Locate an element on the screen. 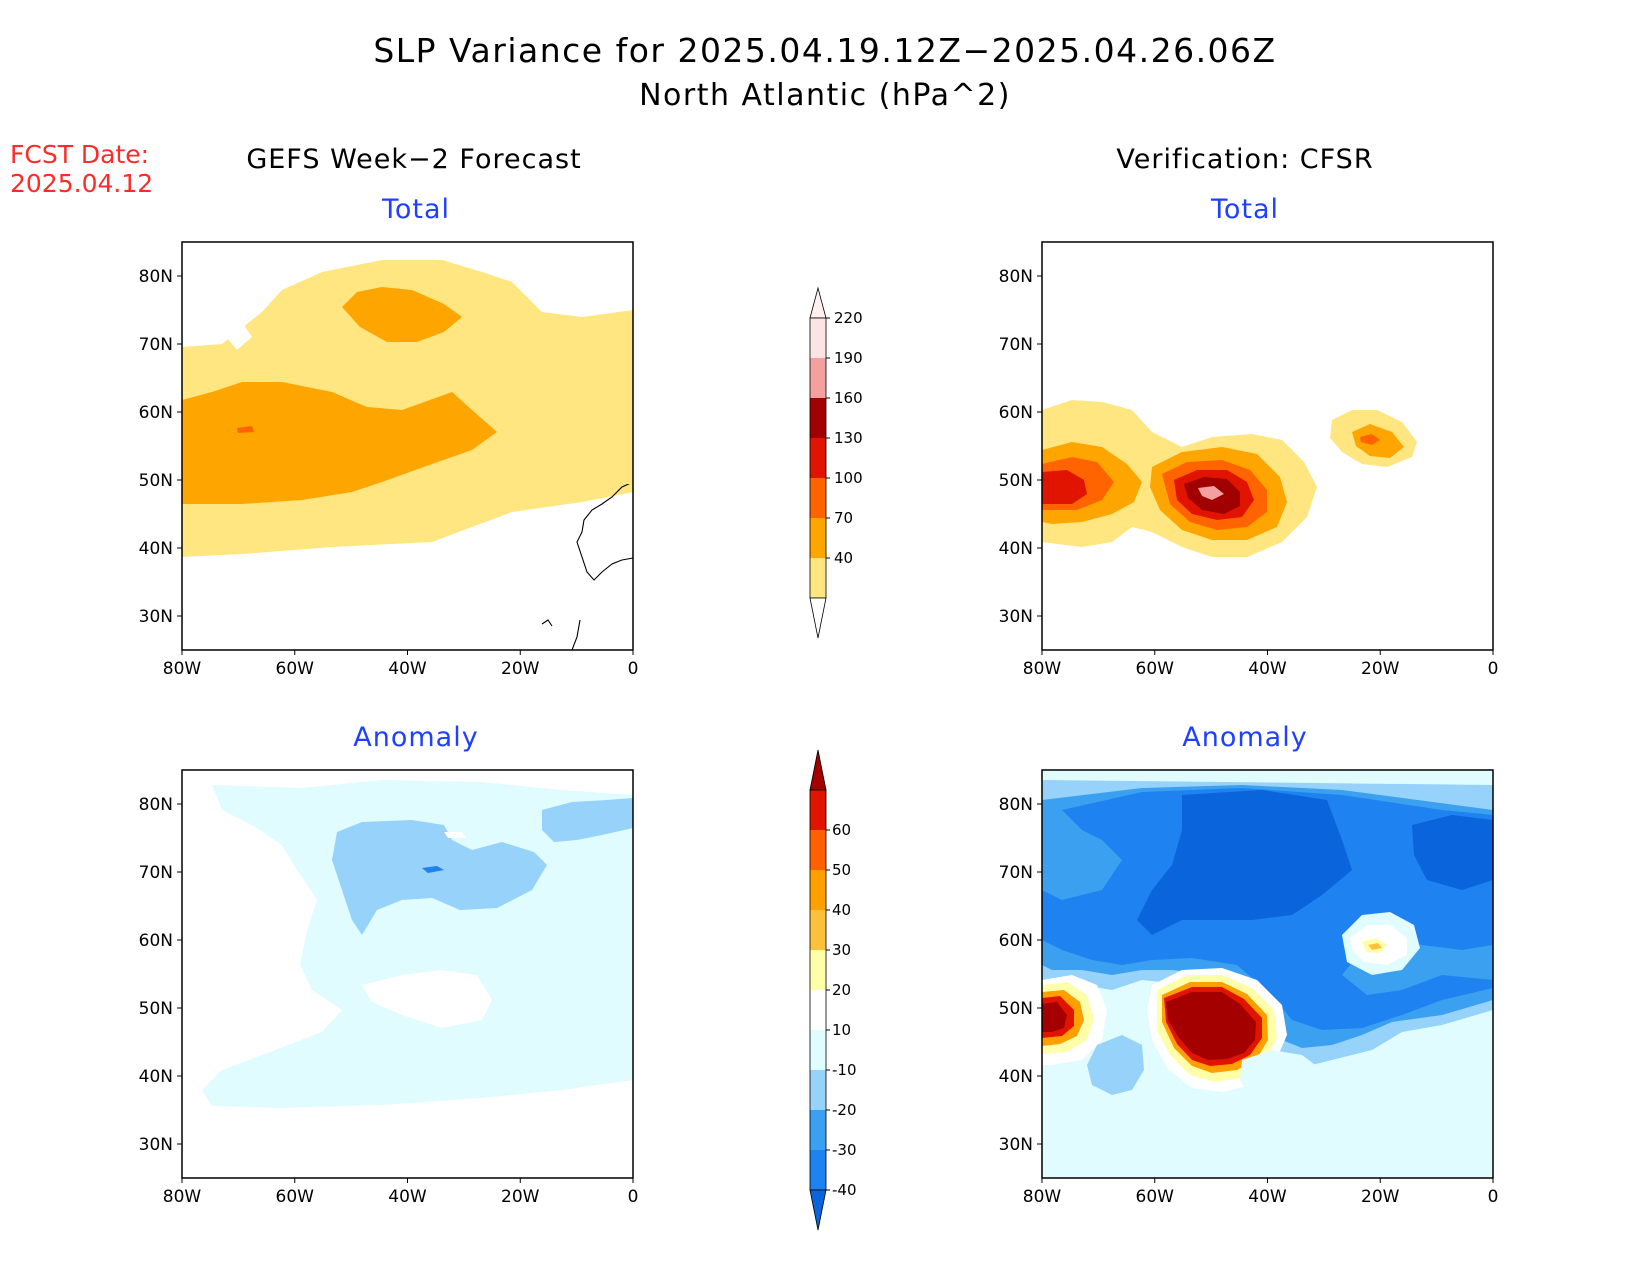 The height and width of the screenshot is (1275, 1650). colorbar-tick-label: -20 is located at coordinates (844, 1110).